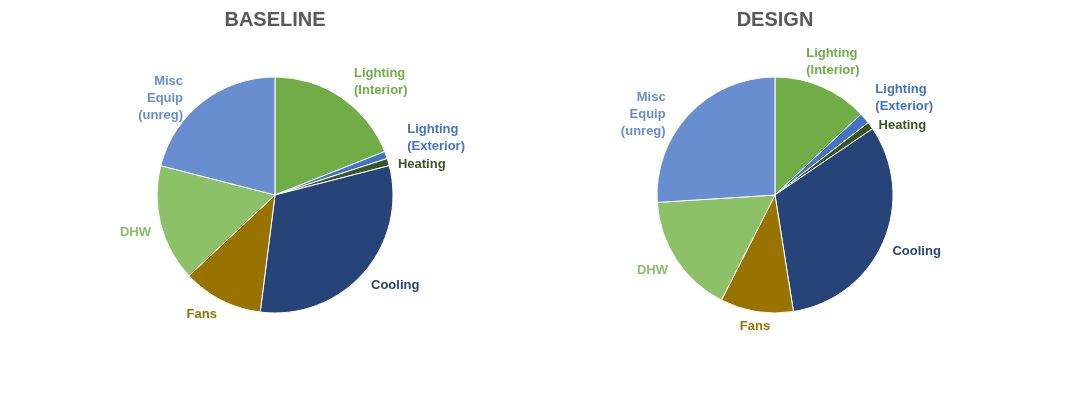  Describe the element at coordinates (275, 19) in the screenshot. I see `chart-title: BASELINE` at that location.